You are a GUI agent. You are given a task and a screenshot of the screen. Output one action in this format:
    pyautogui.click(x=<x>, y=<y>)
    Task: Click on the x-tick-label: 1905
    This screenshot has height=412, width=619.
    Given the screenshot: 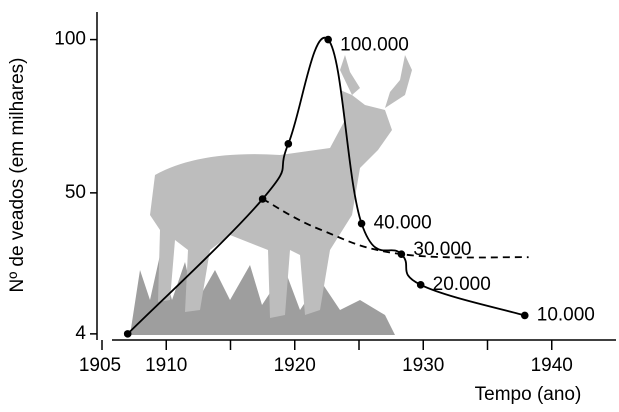 What is the action you would take?
    pyautogui.click(x=100, y=365)
    